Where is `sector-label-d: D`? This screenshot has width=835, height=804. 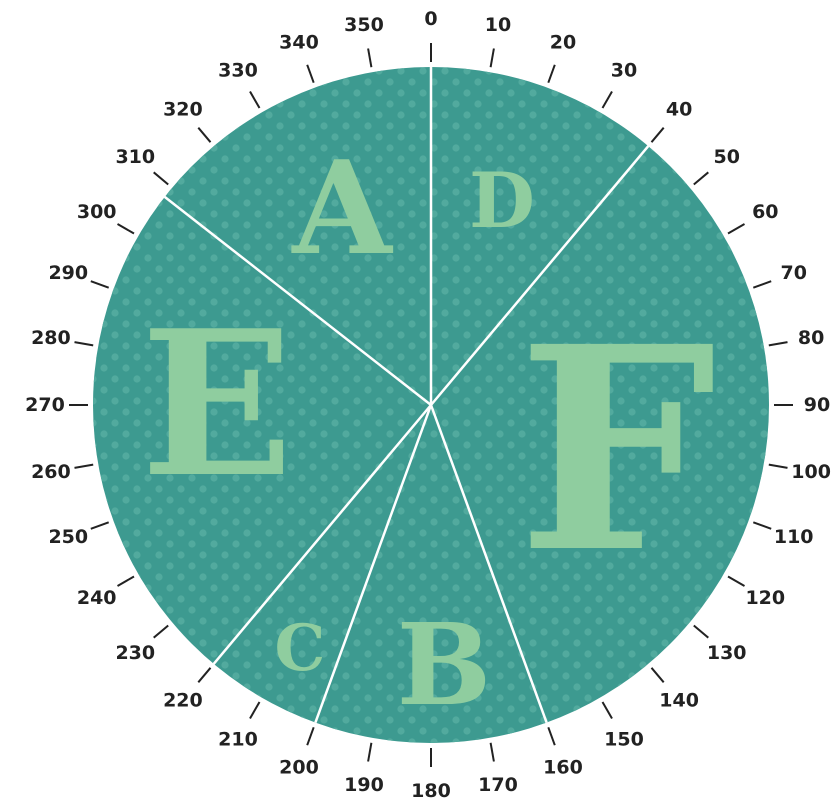
sector-label-d: D is located at coordinates (502, 200).